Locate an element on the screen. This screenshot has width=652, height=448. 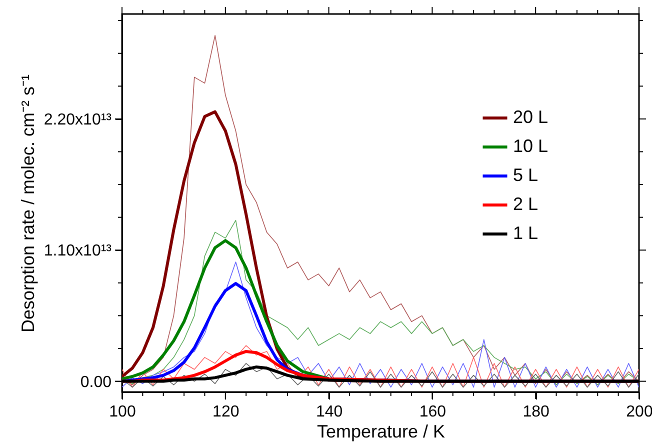
x-axis-title: Temperature / K is located at coordinates (381, 432).